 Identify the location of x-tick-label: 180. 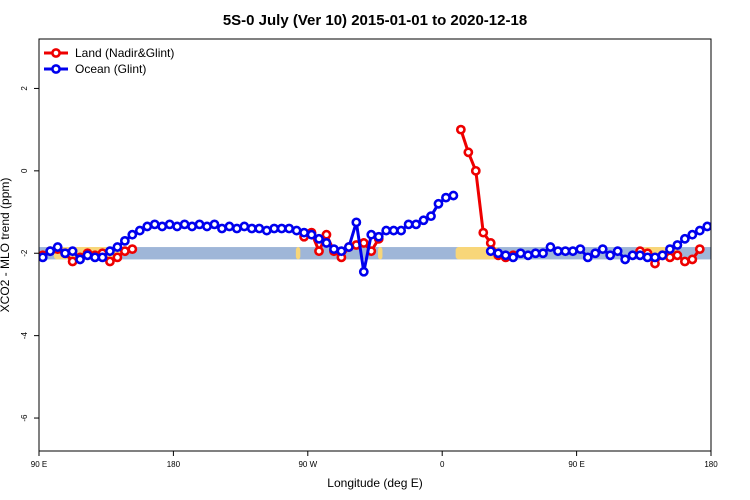
(174, 464).